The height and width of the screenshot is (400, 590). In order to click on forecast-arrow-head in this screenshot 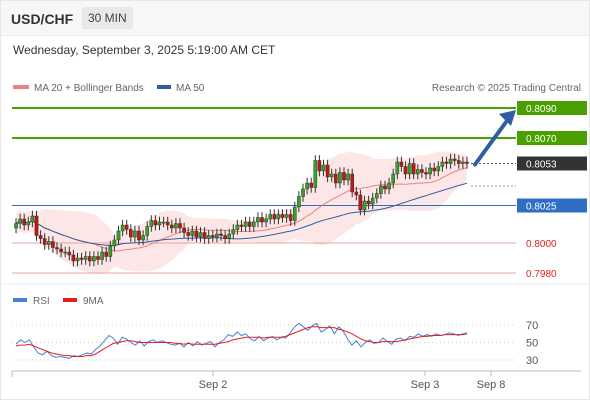, I will do `click(507, 118)`.